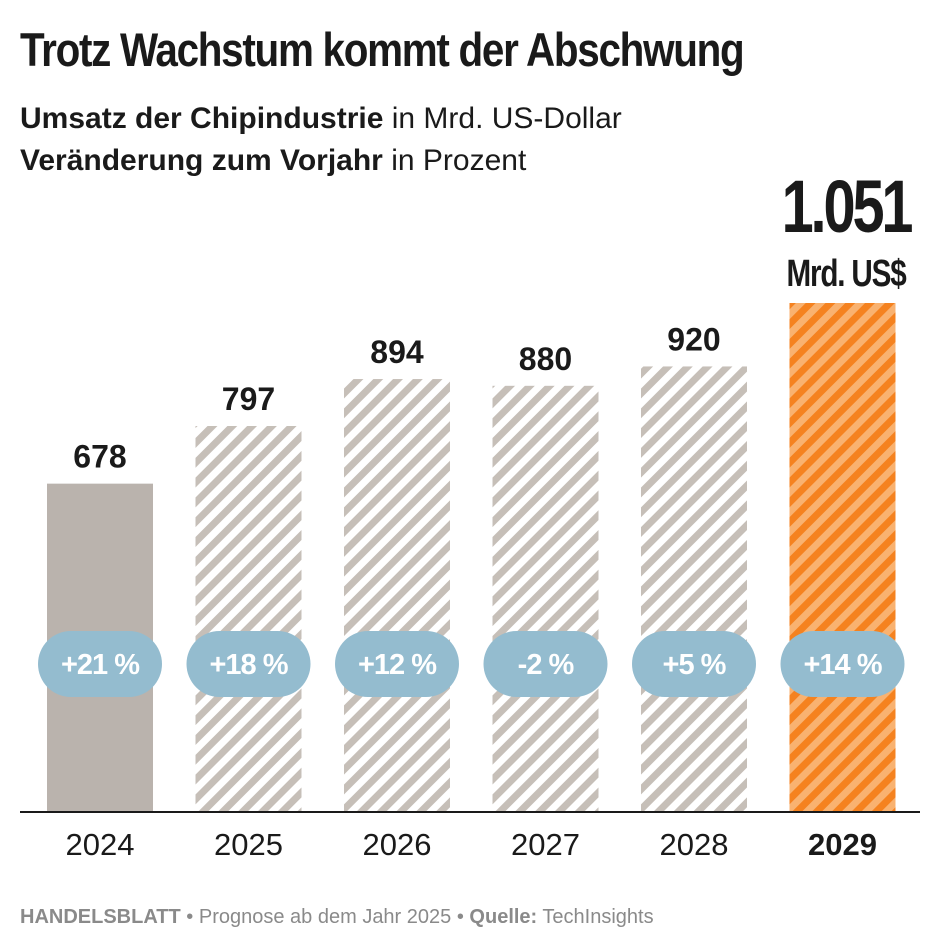 This screenshot has width=940, height=950. I want to click on value-label-2026: 894, so click(397, 352).